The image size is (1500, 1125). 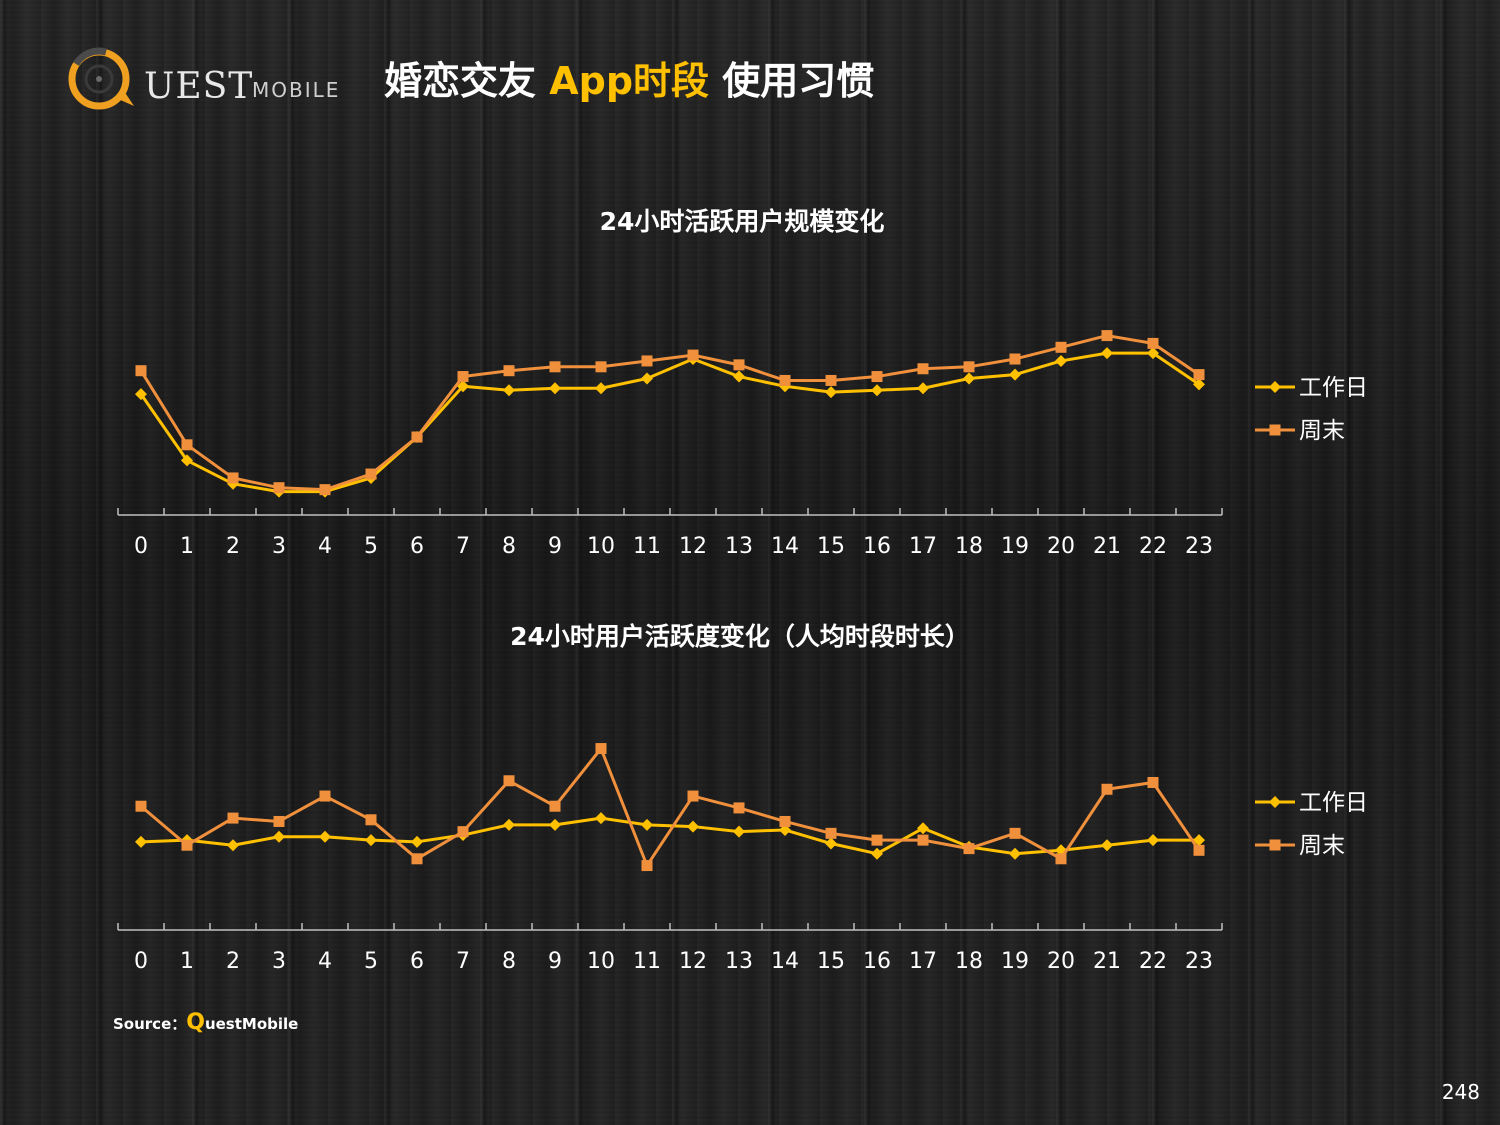 What do you see at coordinates (279, 961) in the screenshot?
I see `chart2-tick-label: 3` at bounding box center [279, 961].